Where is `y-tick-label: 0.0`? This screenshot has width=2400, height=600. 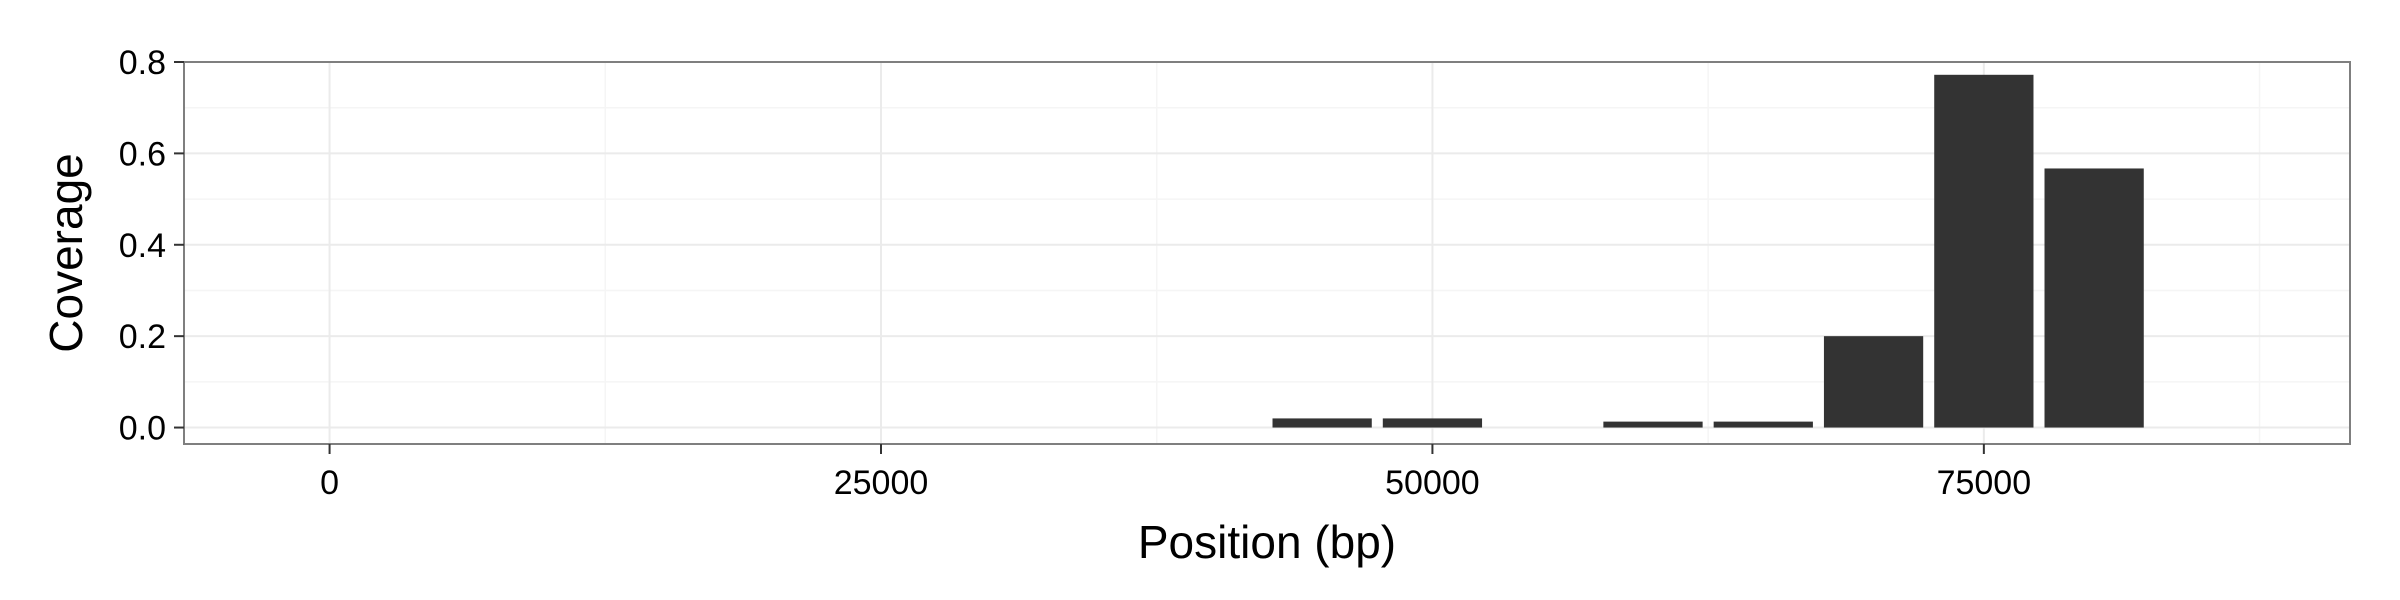 y-tick-label: 0.0 is located at coordinates (142, 429).